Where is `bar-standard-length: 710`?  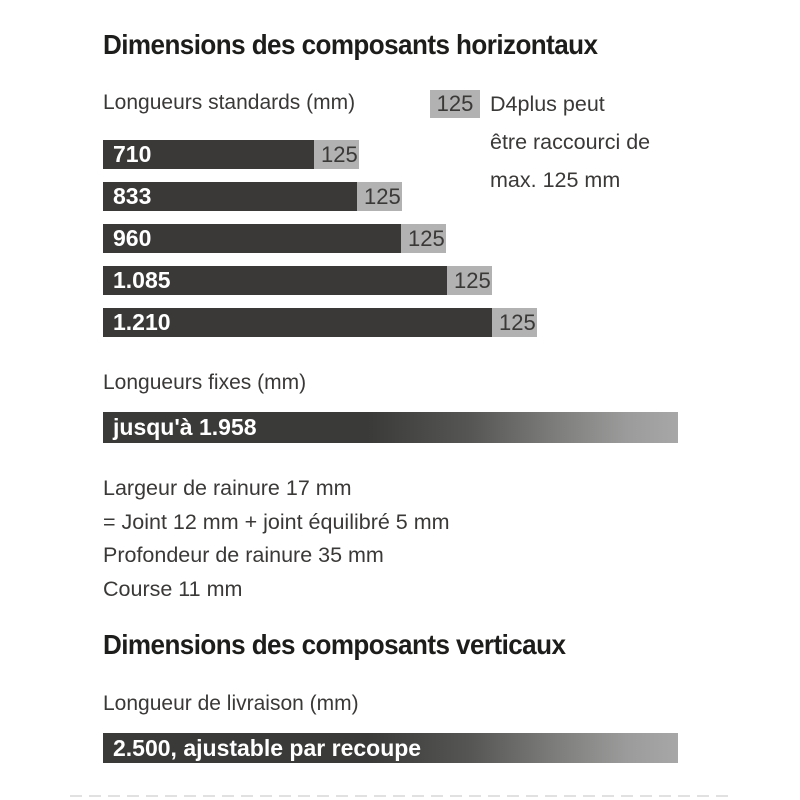
bar-standard-length: 710 is located at coordinates (208, 154).